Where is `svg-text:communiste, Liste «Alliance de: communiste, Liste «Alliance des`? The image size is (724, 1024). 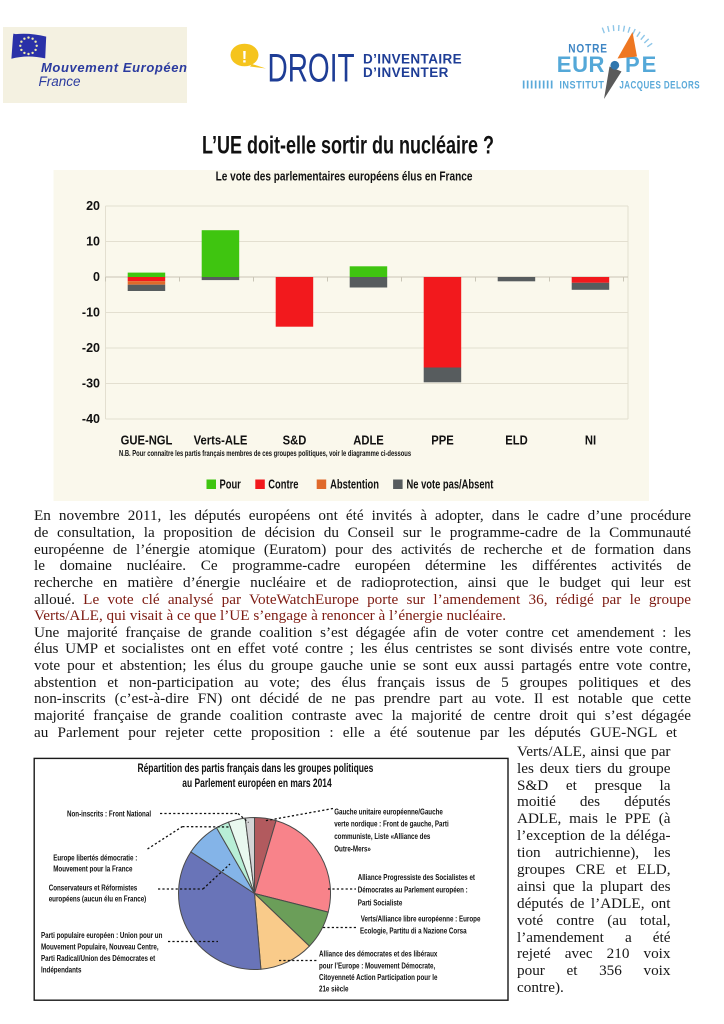
svg-text:communiste, Liste «Alliance de: communiste, Liste «Alliance des is located at coordinates (382, 837).